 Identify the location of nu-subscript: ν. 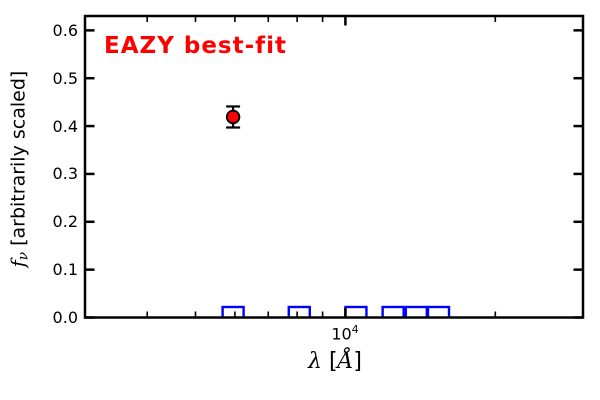
(23, 256).